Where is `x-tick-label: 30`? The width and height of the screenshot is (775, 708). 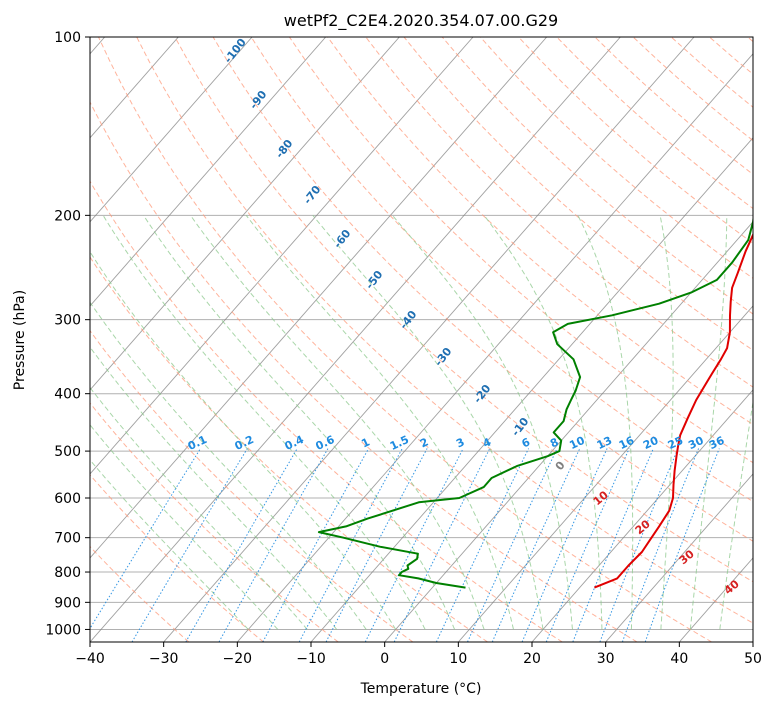
x-tick-label: 30 is located at coordinates (606, 659).